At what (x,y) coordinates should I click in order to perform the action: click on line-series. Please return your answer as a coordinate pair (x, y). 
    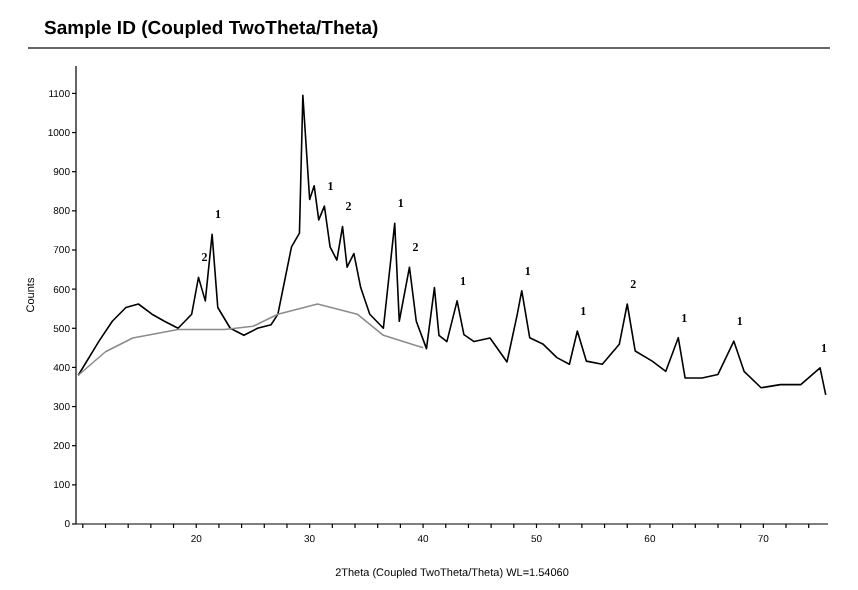
    Looking at the image, I should click on (250, 340).